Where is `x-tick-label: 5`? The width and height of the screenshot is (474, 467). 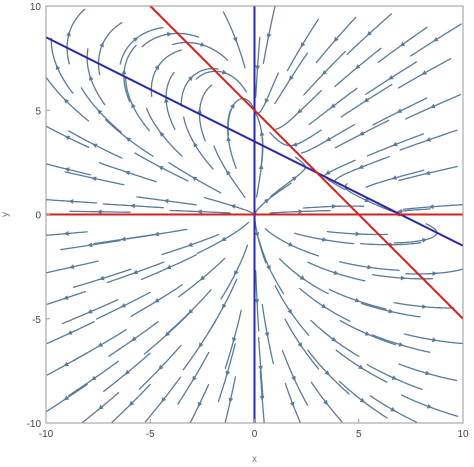 x-tick-label: 5 is located at coordinates (359, 434).